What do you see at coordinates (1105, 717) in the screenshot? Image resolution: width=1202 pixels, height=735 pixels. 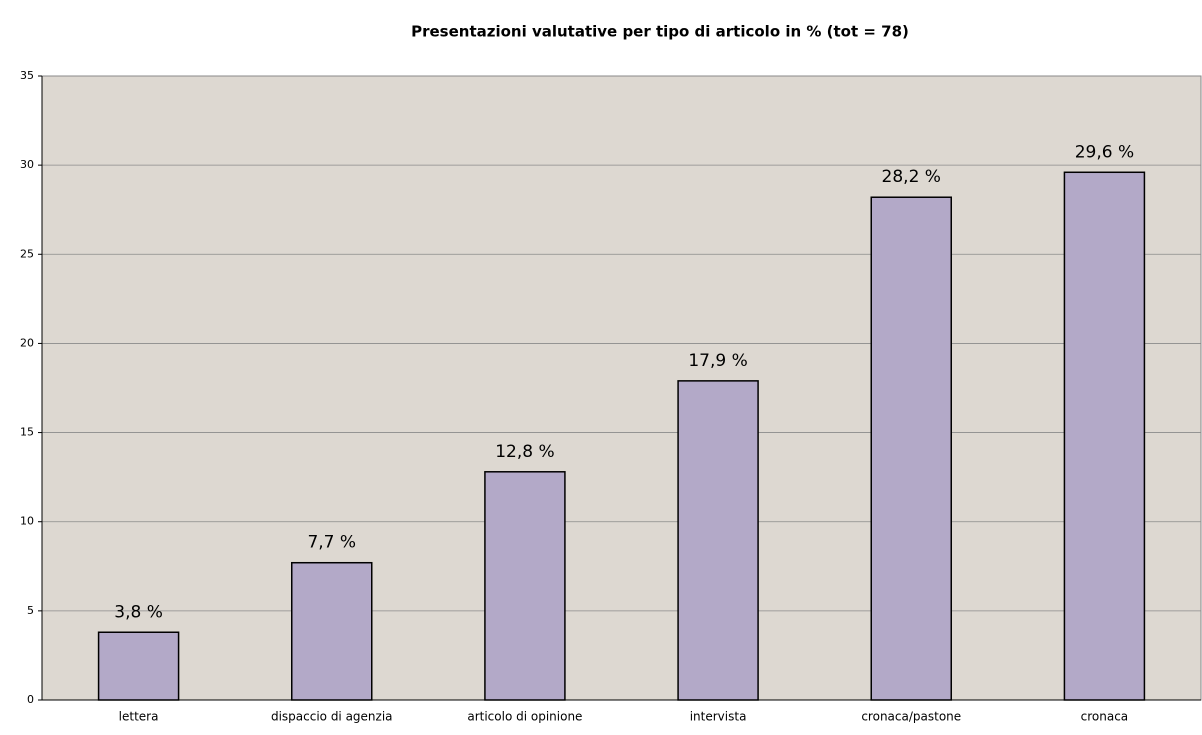 I see `x-tick-label: cronaca` at bounding box center [1105, 717].